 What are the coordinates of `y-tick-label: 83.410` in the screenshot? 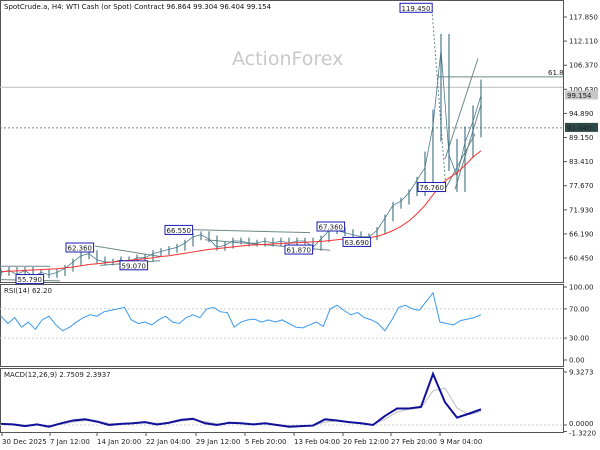 It's located at (581, 162).